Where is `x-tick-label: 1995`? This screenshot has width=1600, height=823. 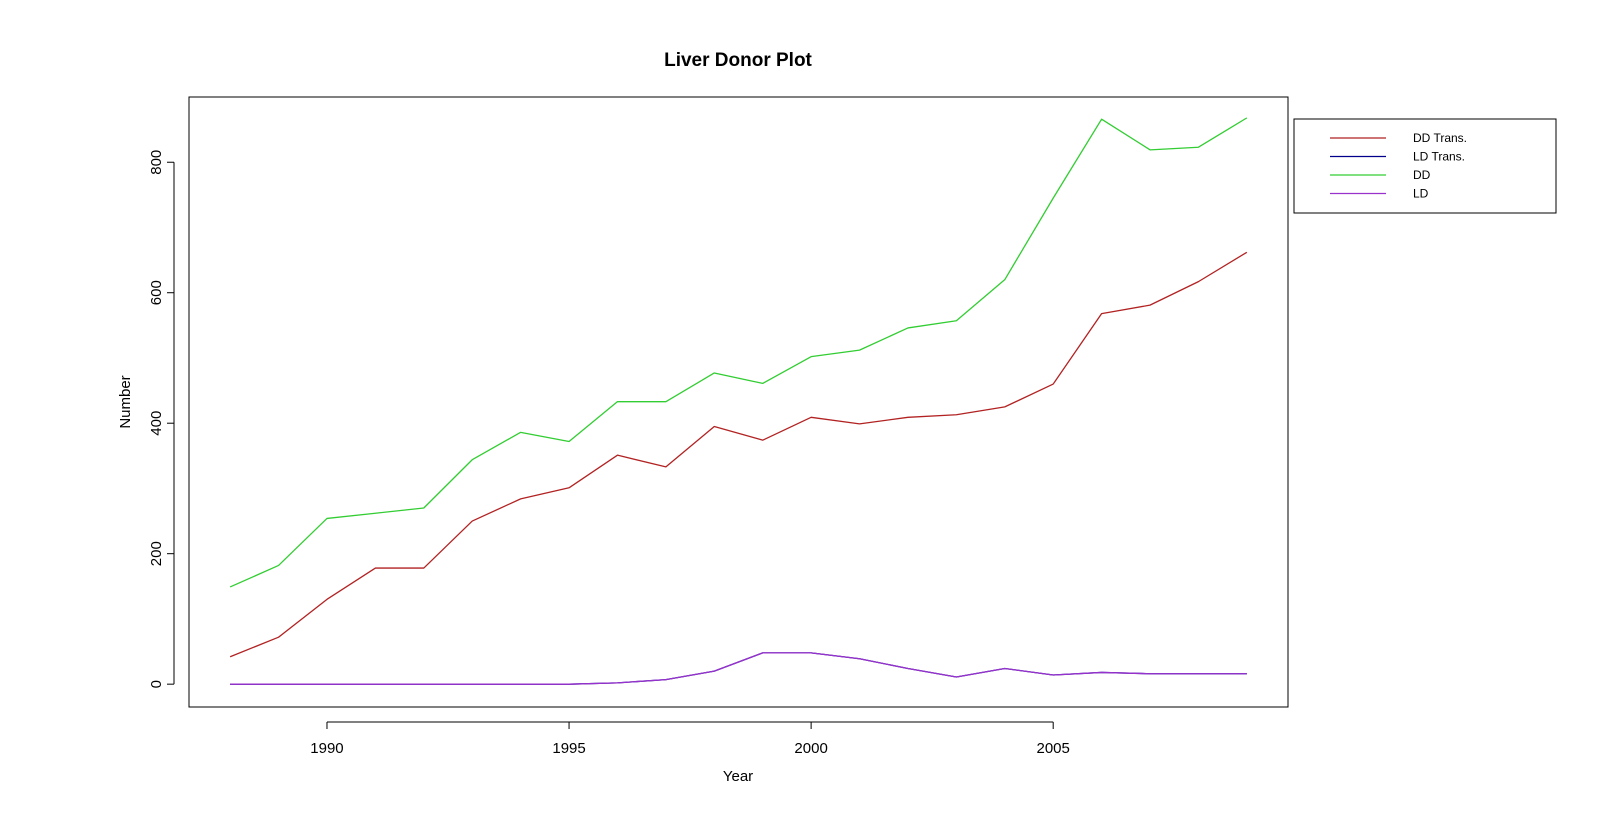
x-tick-label: 1995 is located at coordinates (568, 748).